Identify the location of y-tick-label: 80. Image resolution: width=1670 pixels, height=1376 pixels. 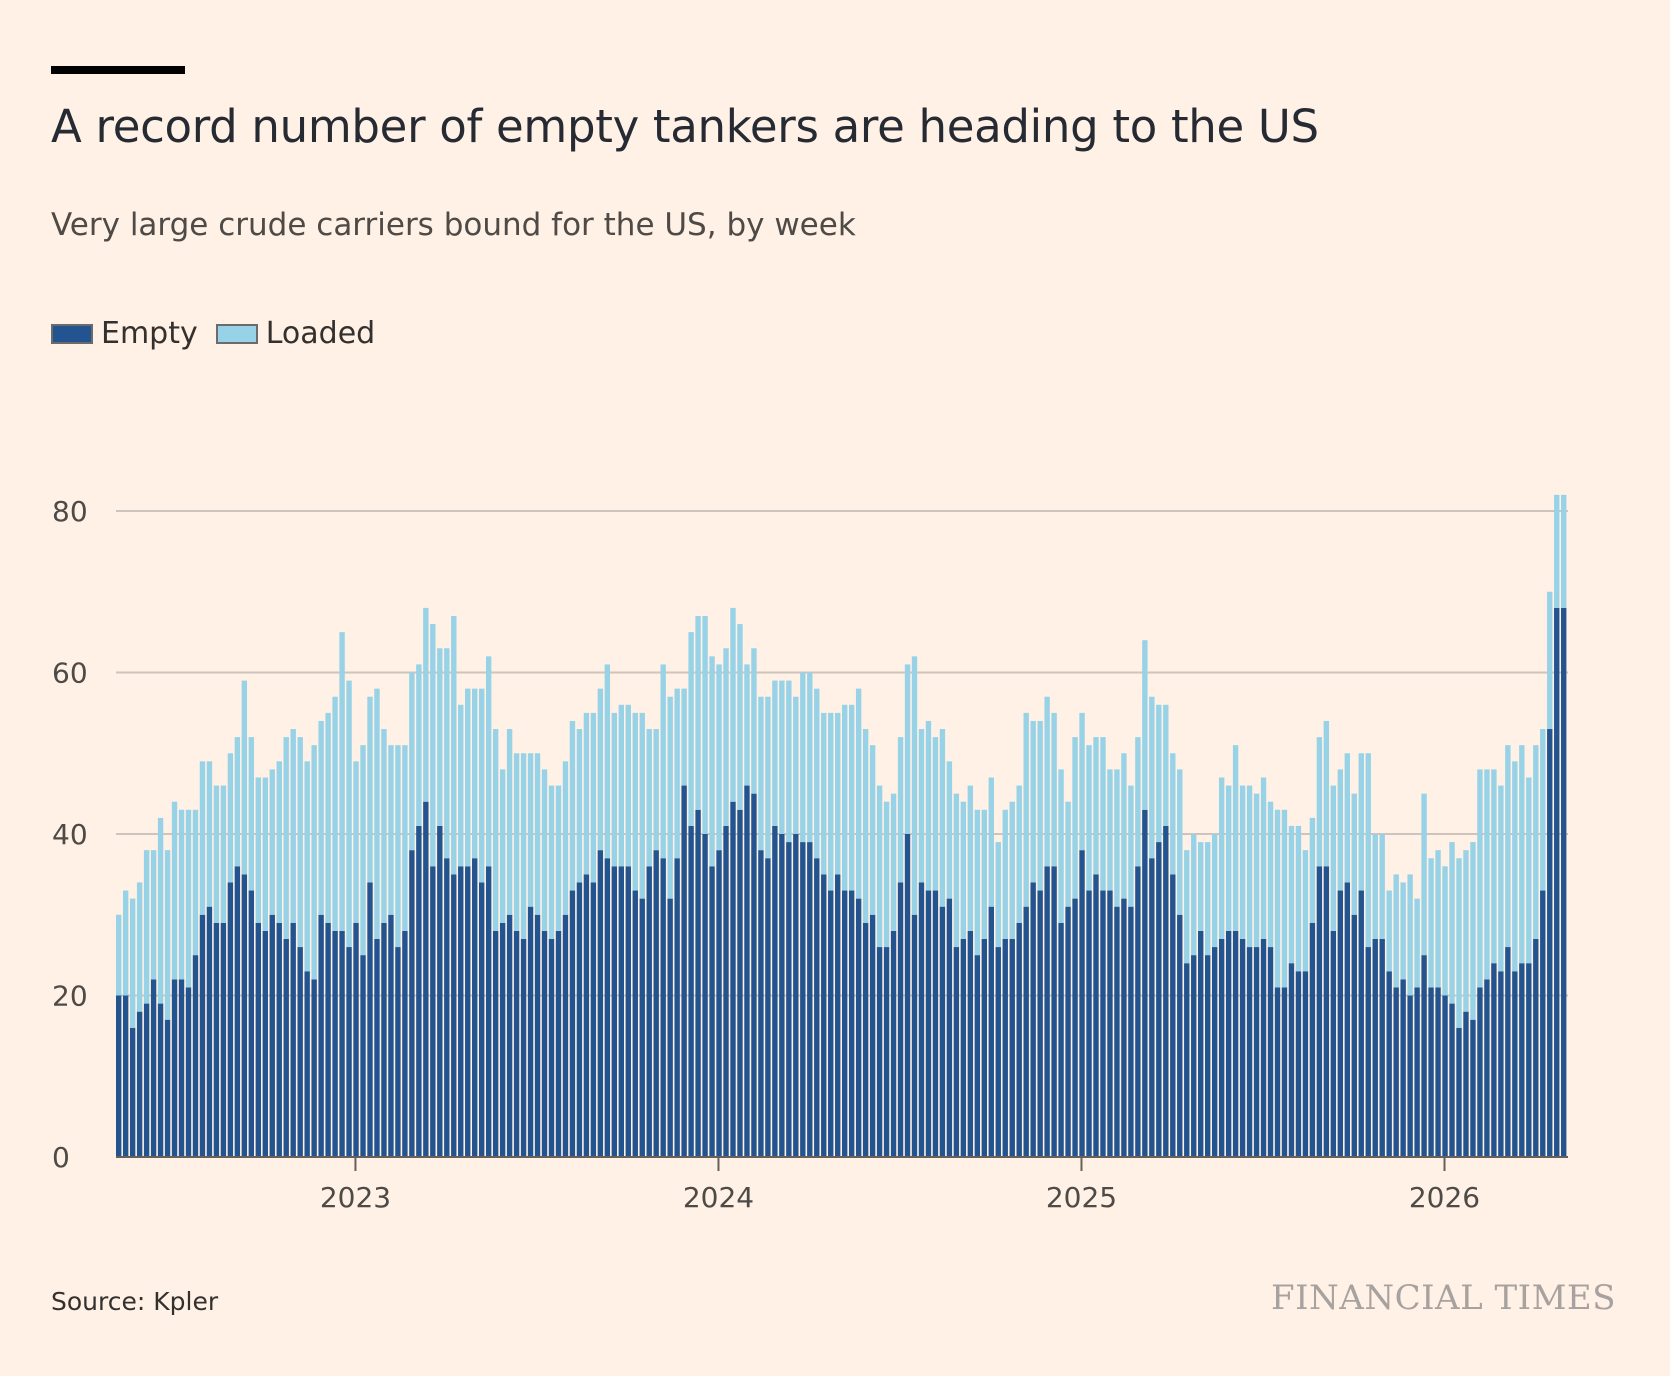
(70, 511).